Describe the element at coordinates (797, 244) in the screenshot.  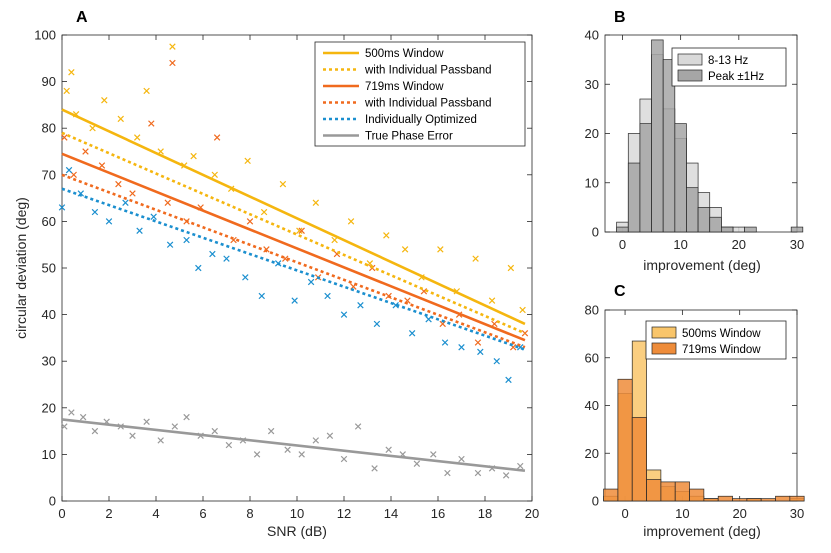
I see `panel-b-xtick-label: 30` at that location.